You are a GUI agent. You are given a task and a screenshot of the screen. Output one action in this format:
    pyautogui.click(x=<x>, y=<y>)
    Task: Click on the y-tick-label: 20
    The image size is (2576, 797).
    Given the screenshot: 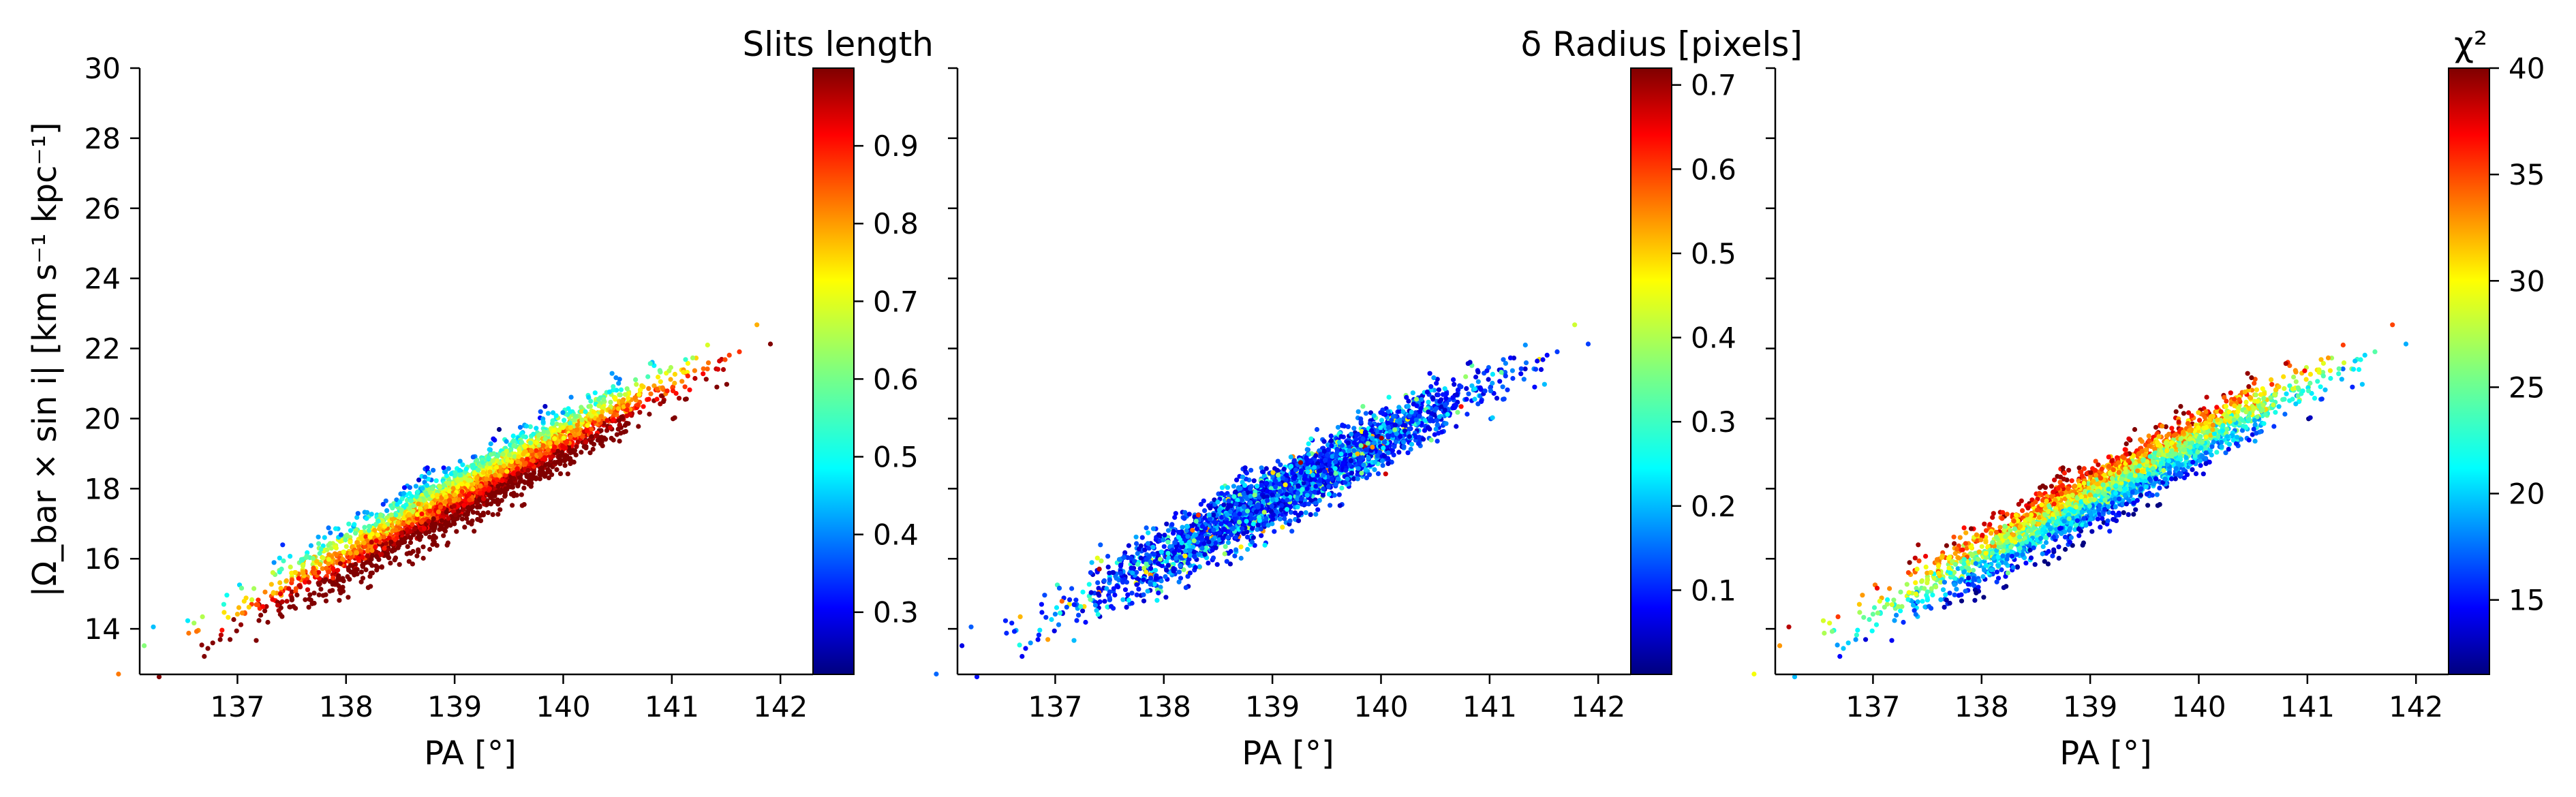 What is the action you would take?
    pyautogui.click(x=103, y=418)
    